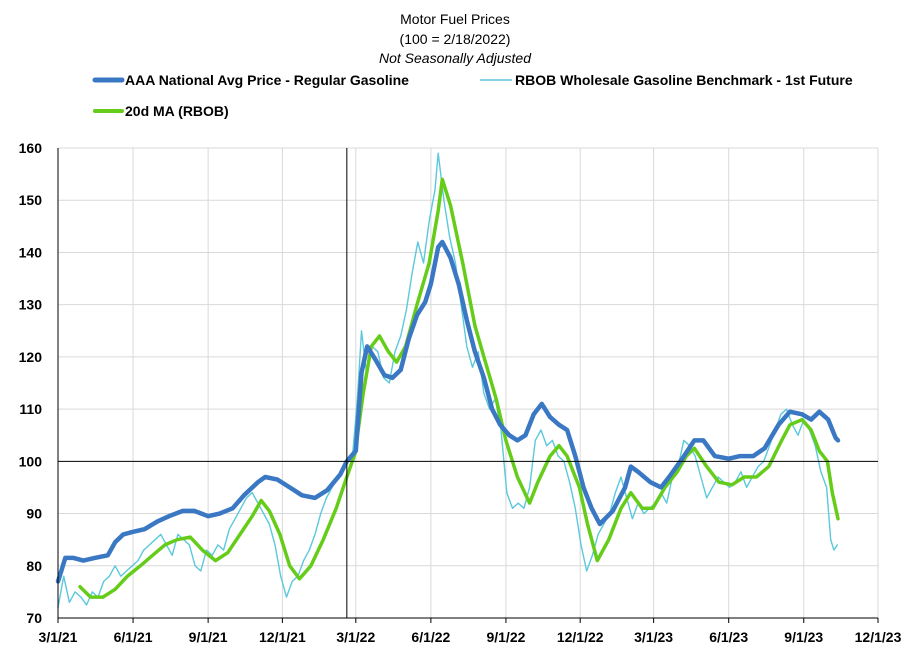 Image resolution: width=910 pixels, height=660 pixels. What do you see at coordinates (355, 637) in the screenshot?
I see `x-tick-label: 3/1/22` at bounding box center [355, 637].